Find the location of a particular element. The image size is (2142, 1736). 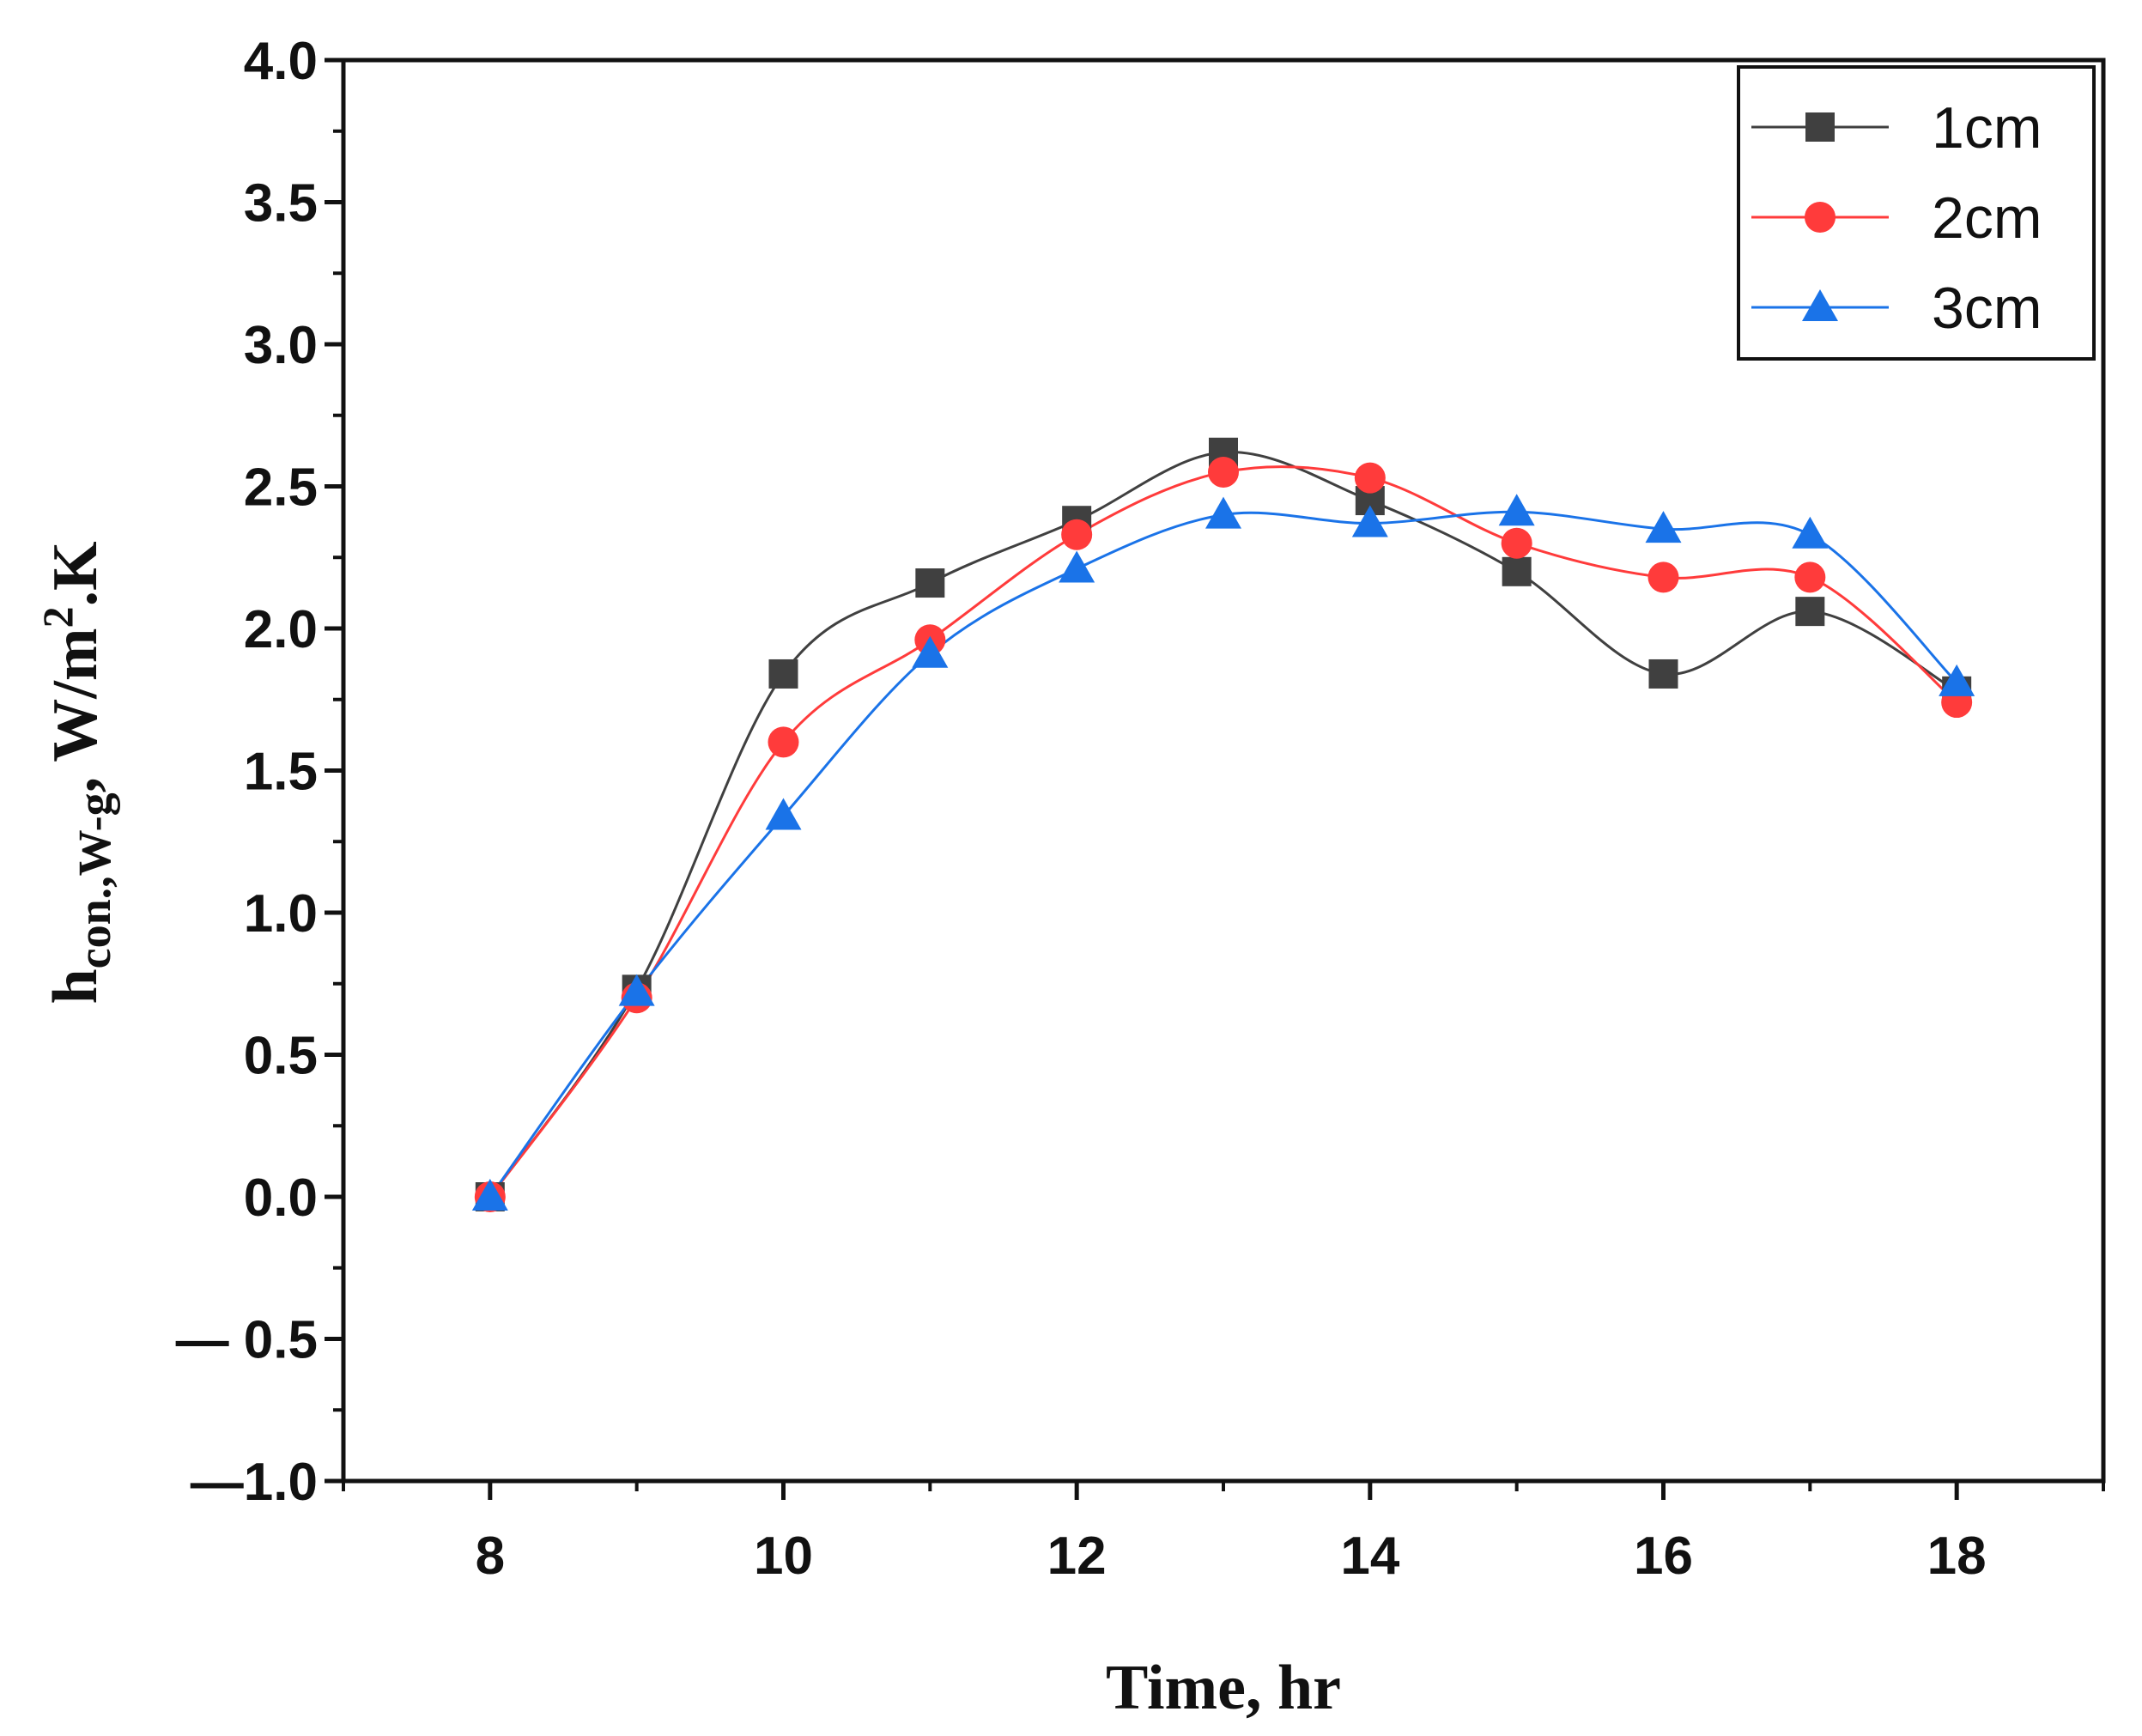

legend-label-2cm: 2cm is located at coordinates (1987, 218).